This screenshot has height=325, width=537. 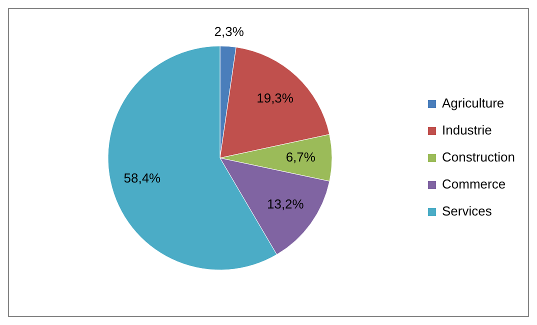 I want to click on legend-label: Commerce, so click(x=474, y=184).